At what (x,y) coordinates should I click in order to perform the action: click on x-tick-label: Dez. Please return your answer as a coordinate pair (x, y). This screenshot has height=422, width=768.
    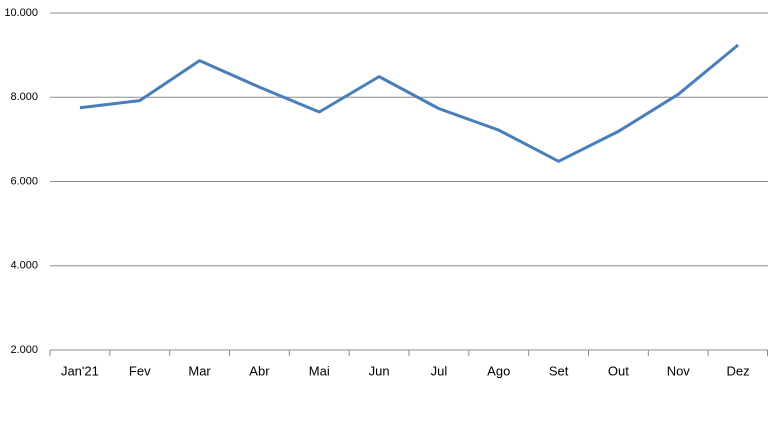
    Looking at the image, I should click on (738, 370).